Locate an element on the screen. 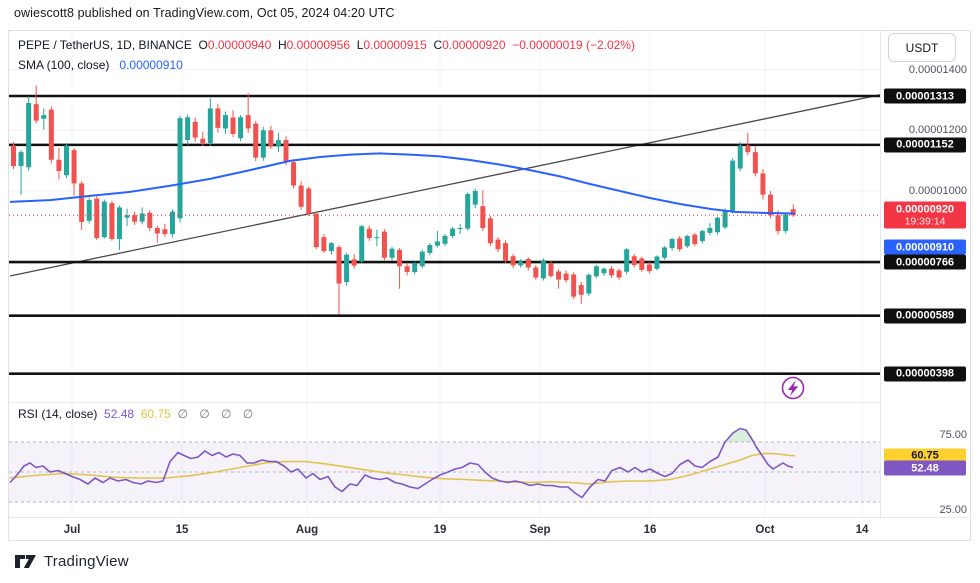 Image resolution: width=980 pixels, height=583 pixels. close-label: C is located at coordinates (438, 45).